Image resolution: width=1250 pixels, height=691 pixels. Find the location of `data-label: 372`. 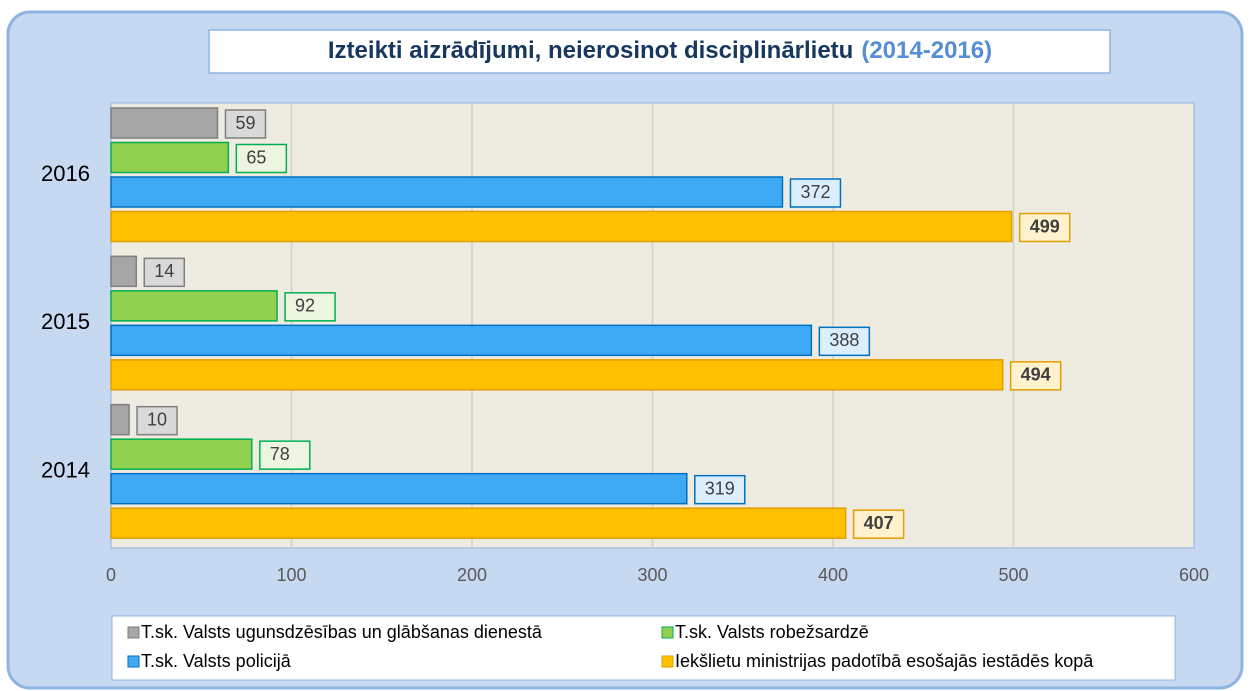

data-label: 372 is located at coordinates (815, 192).